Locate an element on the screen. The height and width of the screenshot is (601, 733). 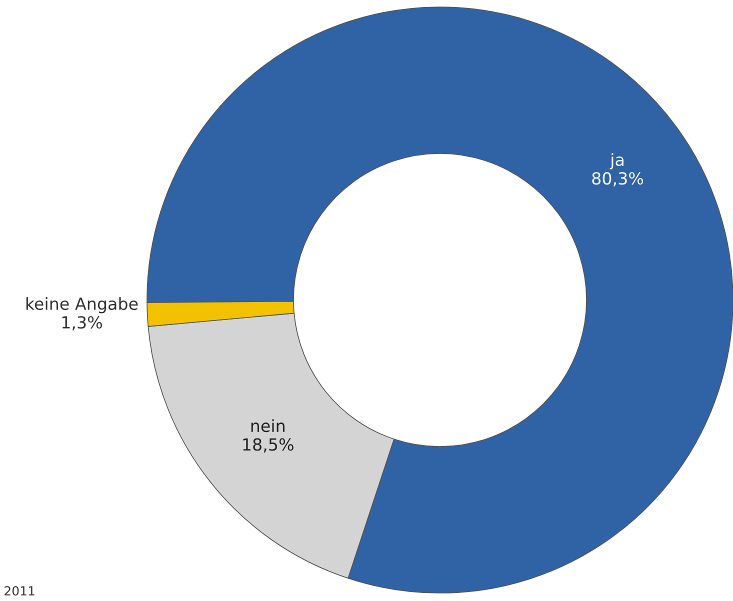
slice-label: keine Angabe is located at coordinates (82, 305).